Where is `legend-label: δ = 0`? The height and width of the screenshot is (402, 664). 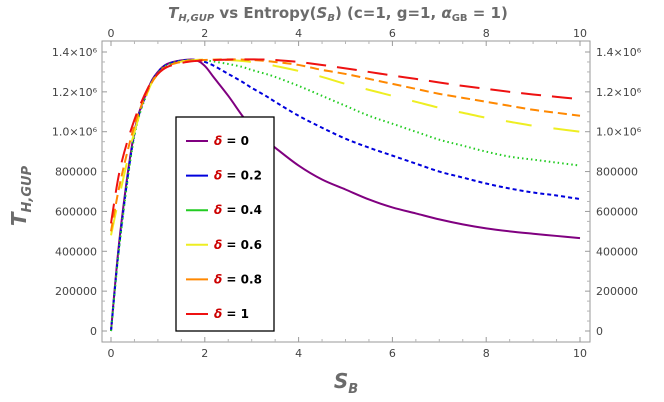 legend-label: δ = 0 is located at coordinates (231, 141).